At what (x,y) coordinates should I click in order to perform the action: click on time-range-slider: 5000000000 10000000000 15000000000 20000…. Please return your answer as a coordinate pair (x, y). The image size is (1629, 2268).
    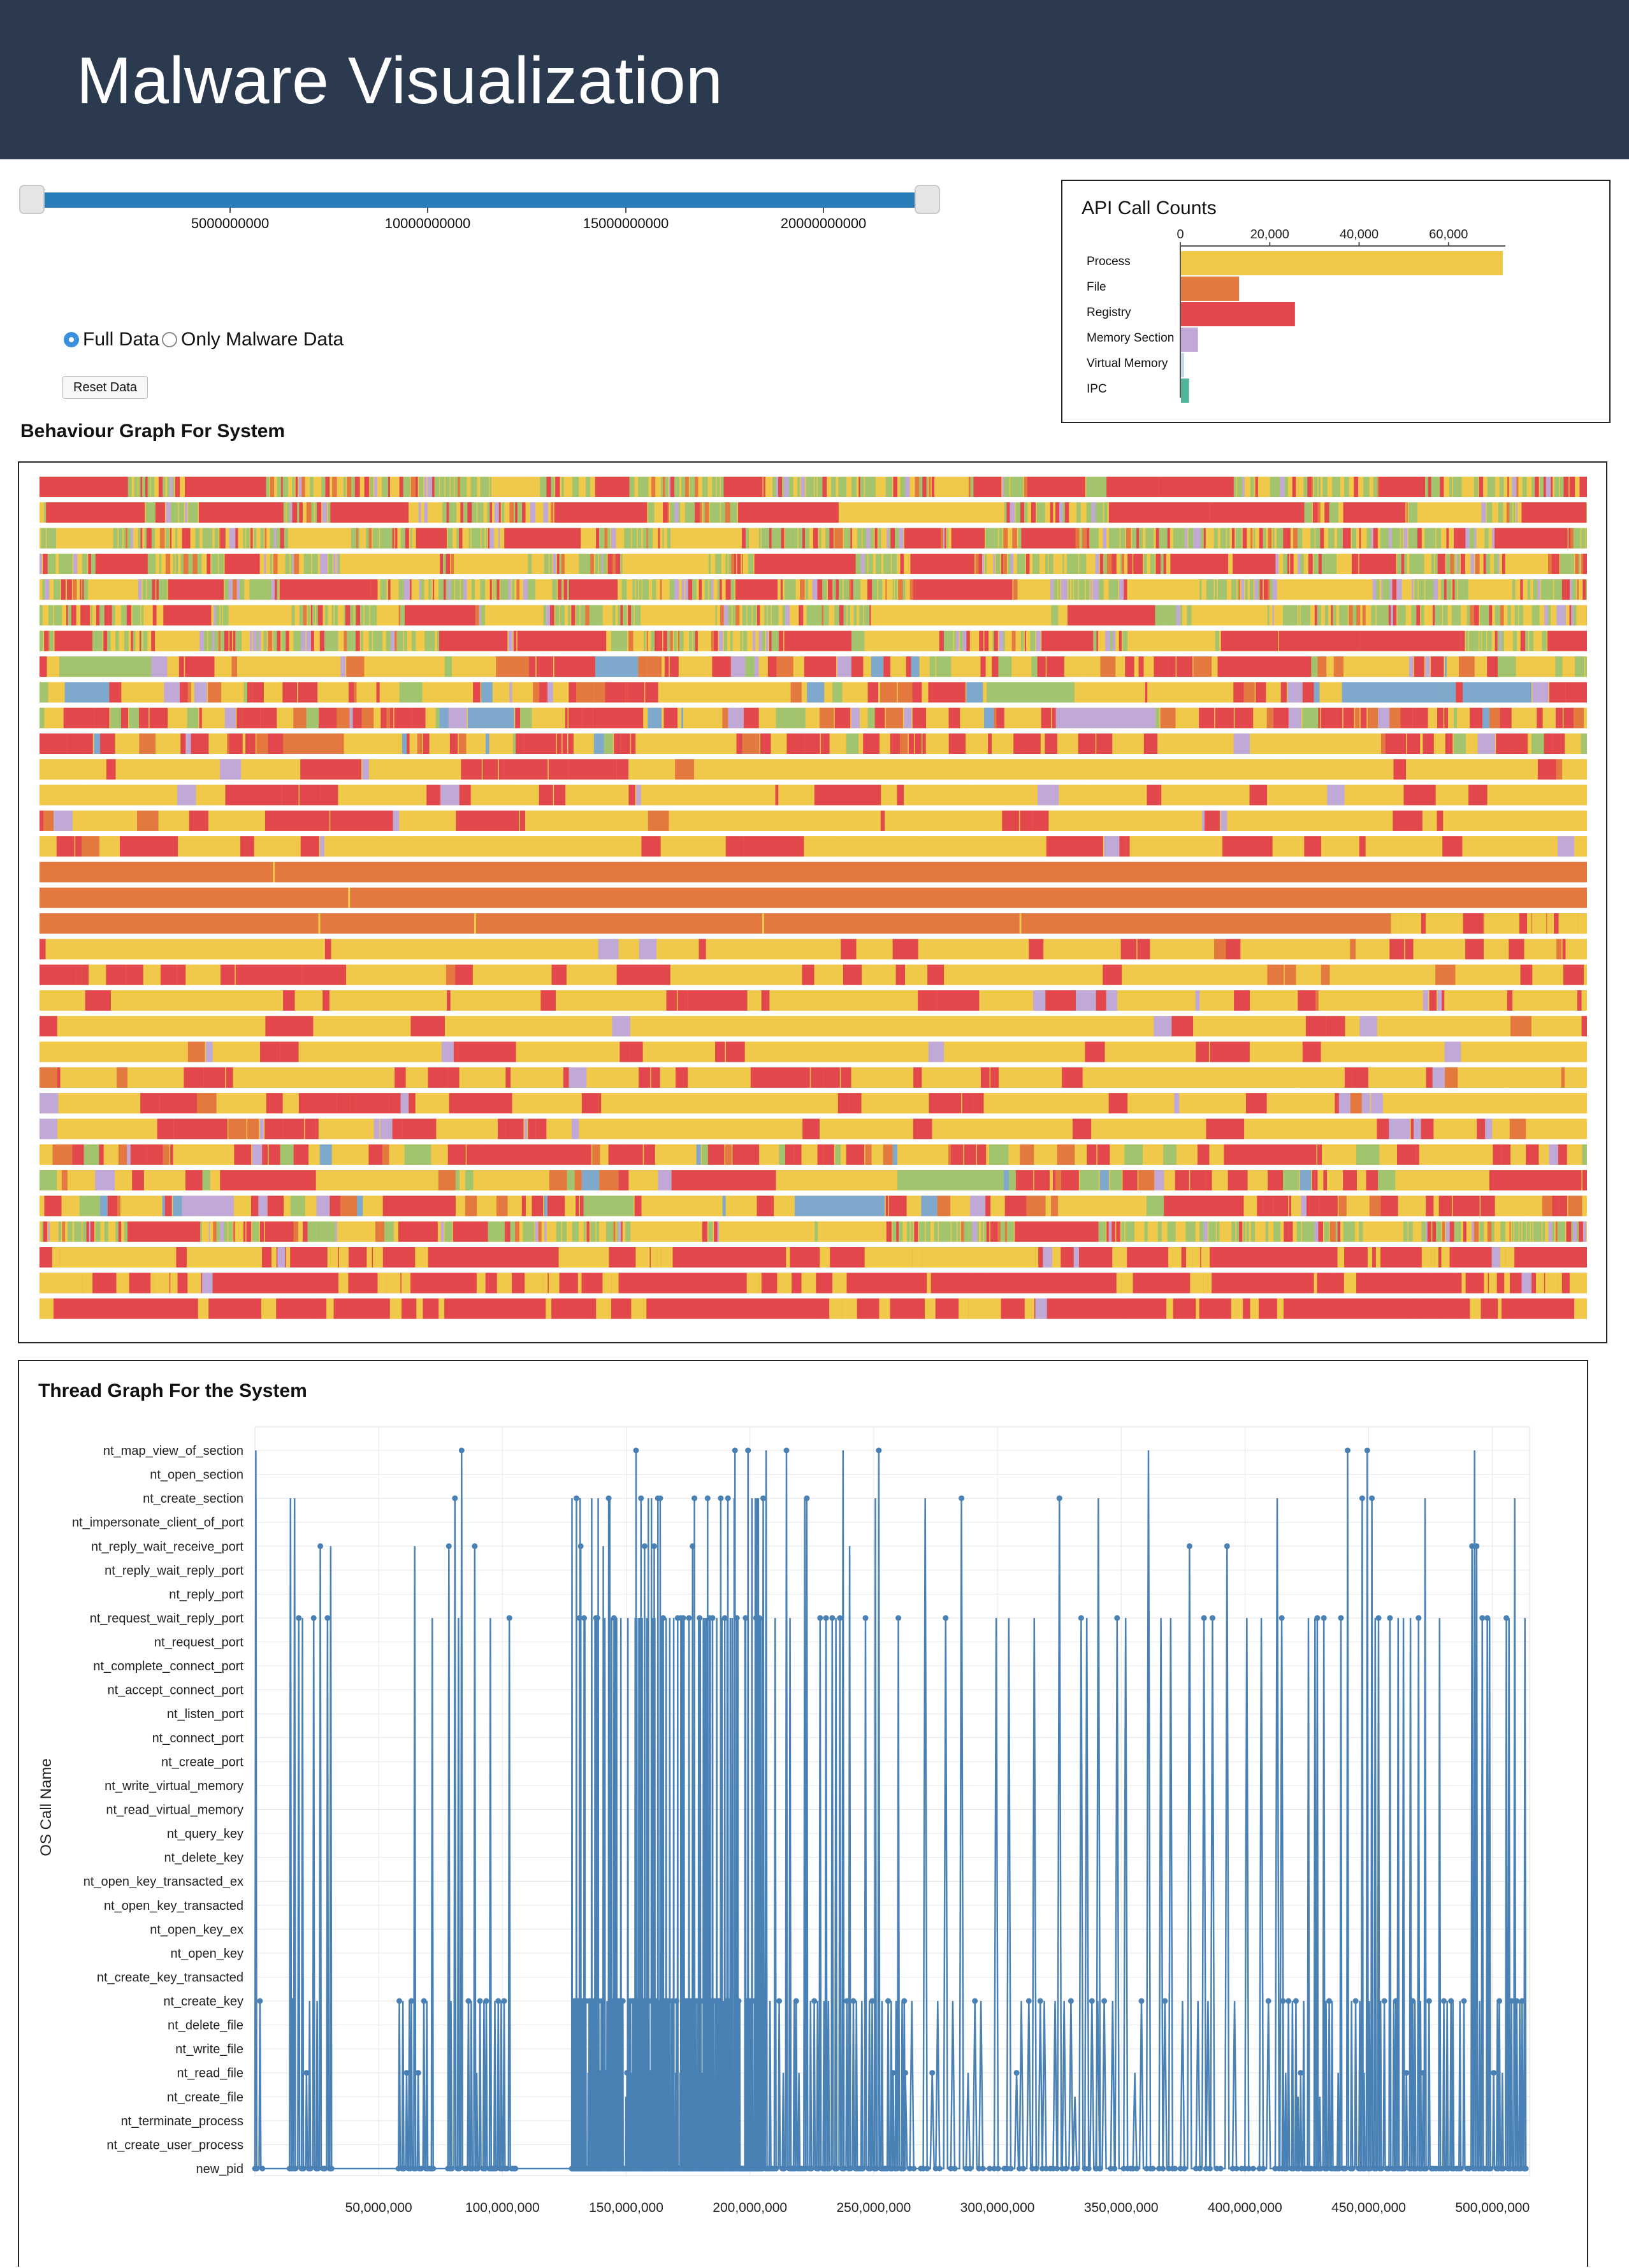
    Looking at the image, I should click on (480, 213).